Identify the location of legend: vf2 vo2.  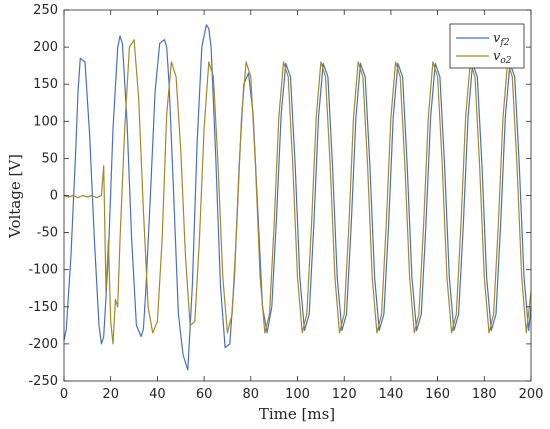
(487, 46).